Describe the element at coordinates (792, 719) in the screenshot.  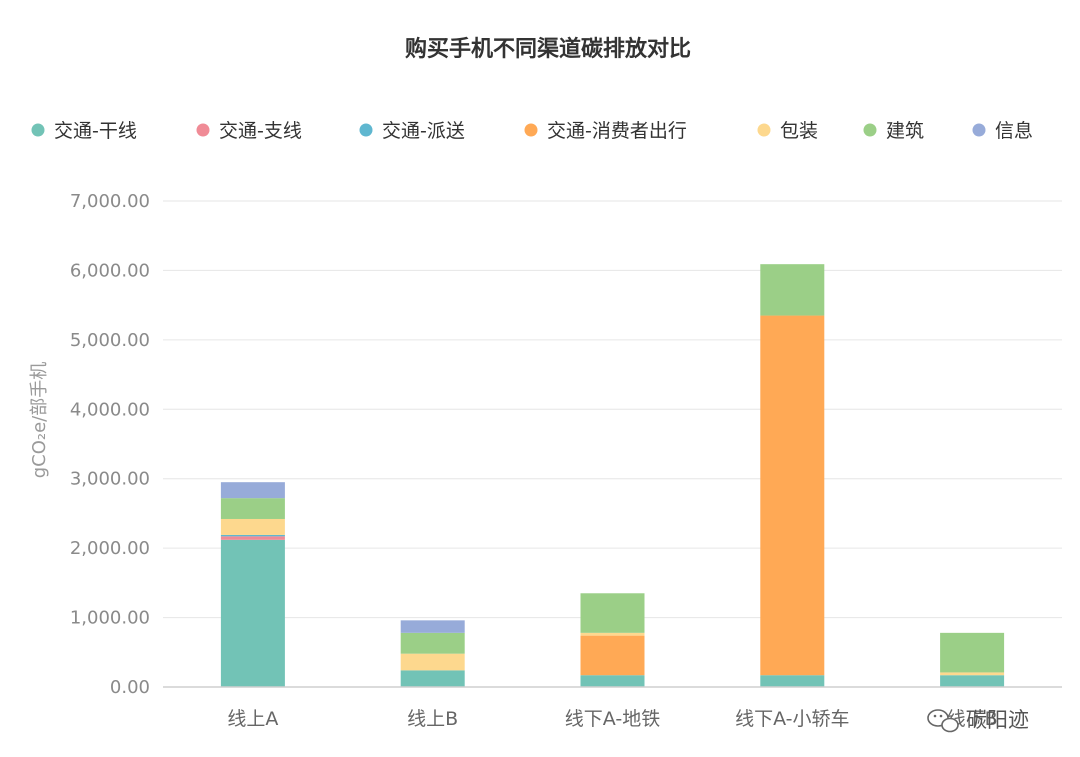
I see `x-tick-label: 线下A-小轿车` at that location.